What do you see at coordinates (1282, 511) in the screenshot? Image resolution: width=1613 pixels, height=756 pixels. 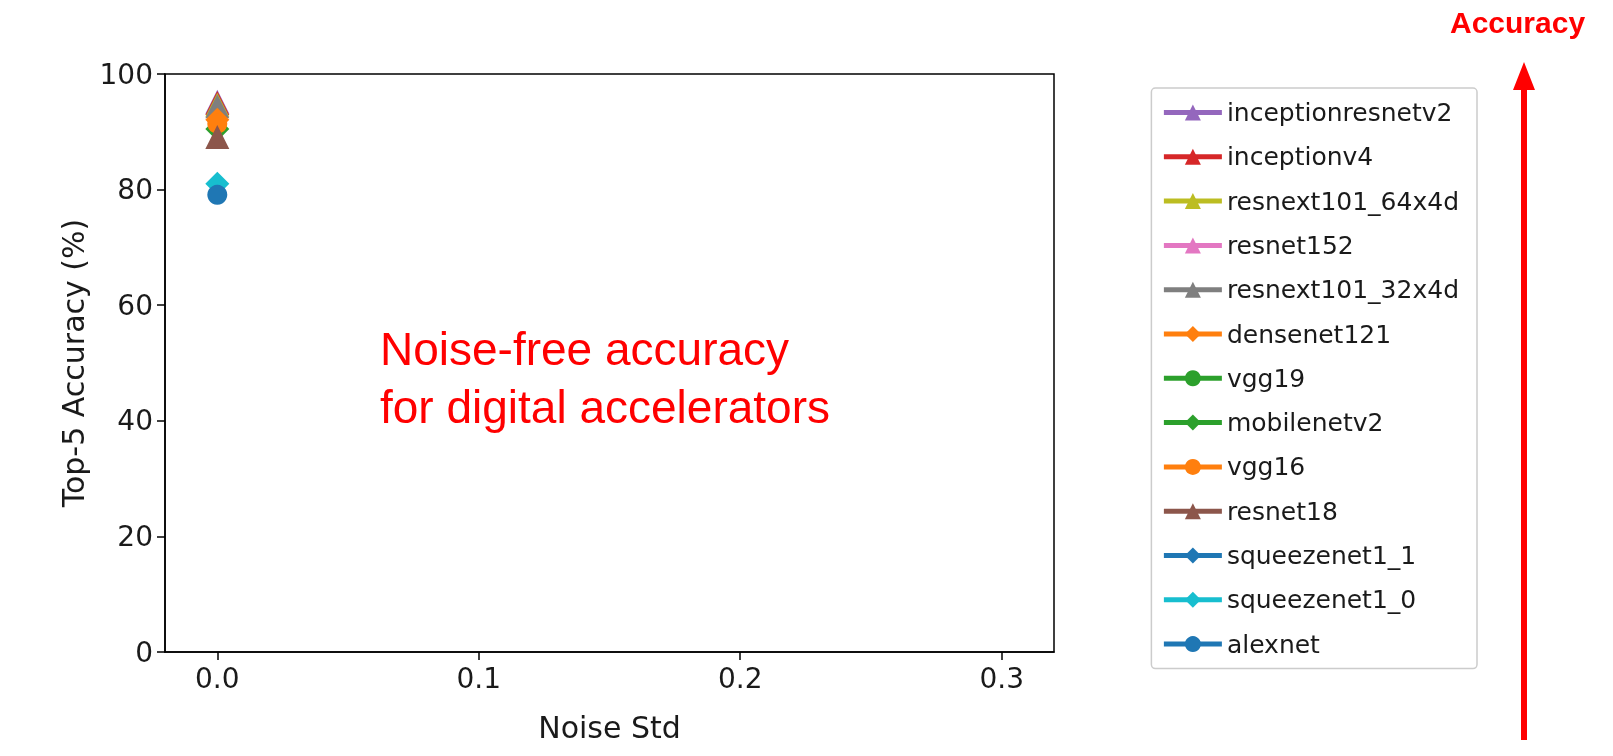 I see `legend-label: resnet18` at bounding box center [1282, 511].